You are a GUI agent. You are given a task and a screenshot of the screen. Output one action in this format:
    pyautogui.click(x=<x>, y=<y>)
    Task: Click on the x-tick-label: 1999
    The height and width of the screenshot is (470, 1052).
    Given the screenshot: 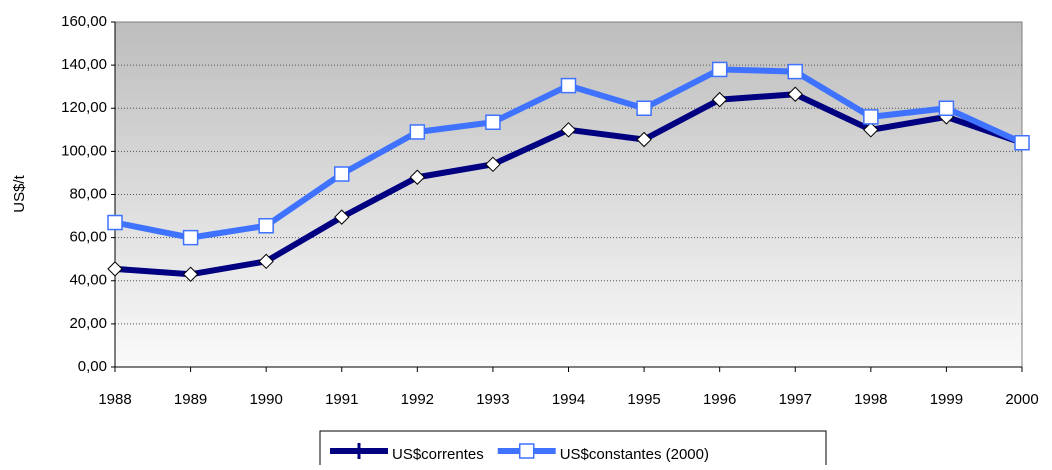 What is the action you would take?
    pyautogui.click(x=946, y=399)
    